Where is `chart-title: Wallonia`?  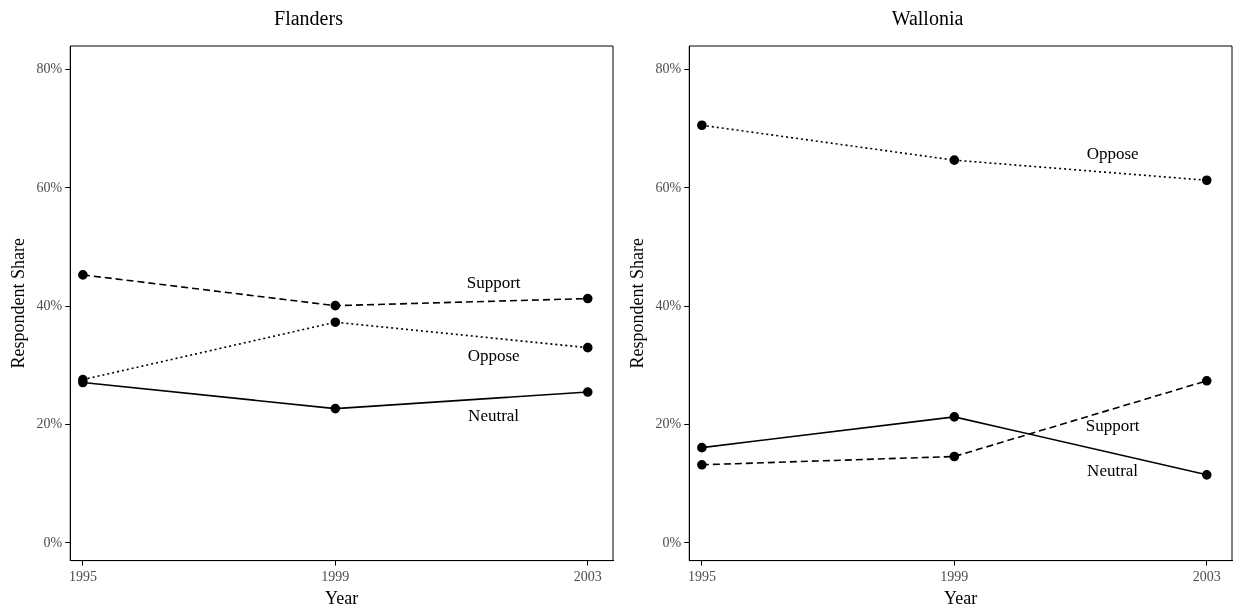 chart-title: Wallonia is located at coordinates (927, 18).